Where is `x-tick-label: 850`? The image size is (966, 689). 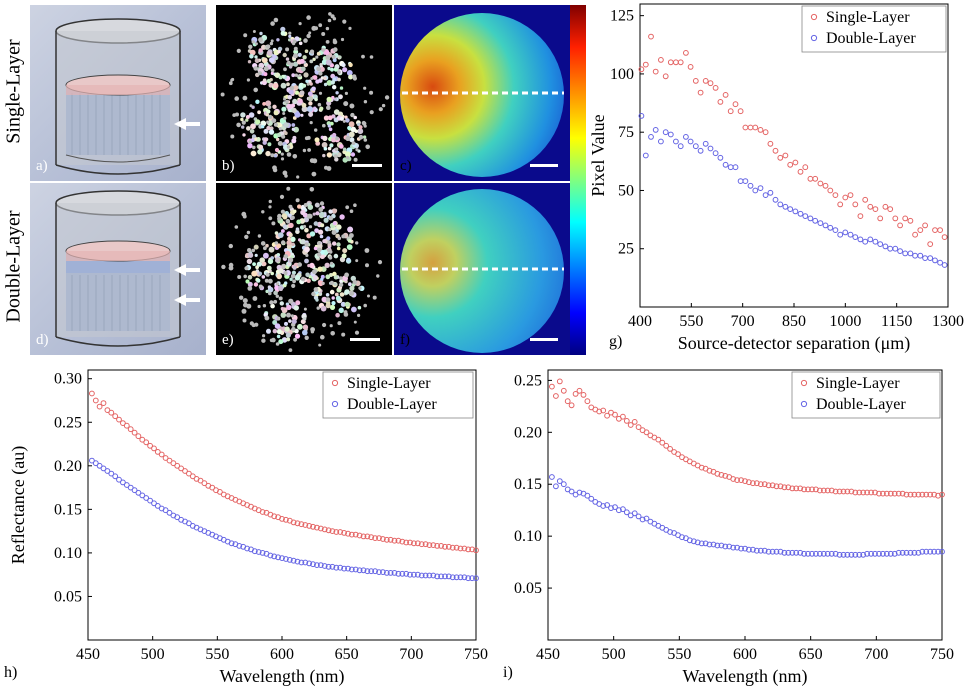
x-tick-label: 850 is located at coordinates (794, 321).